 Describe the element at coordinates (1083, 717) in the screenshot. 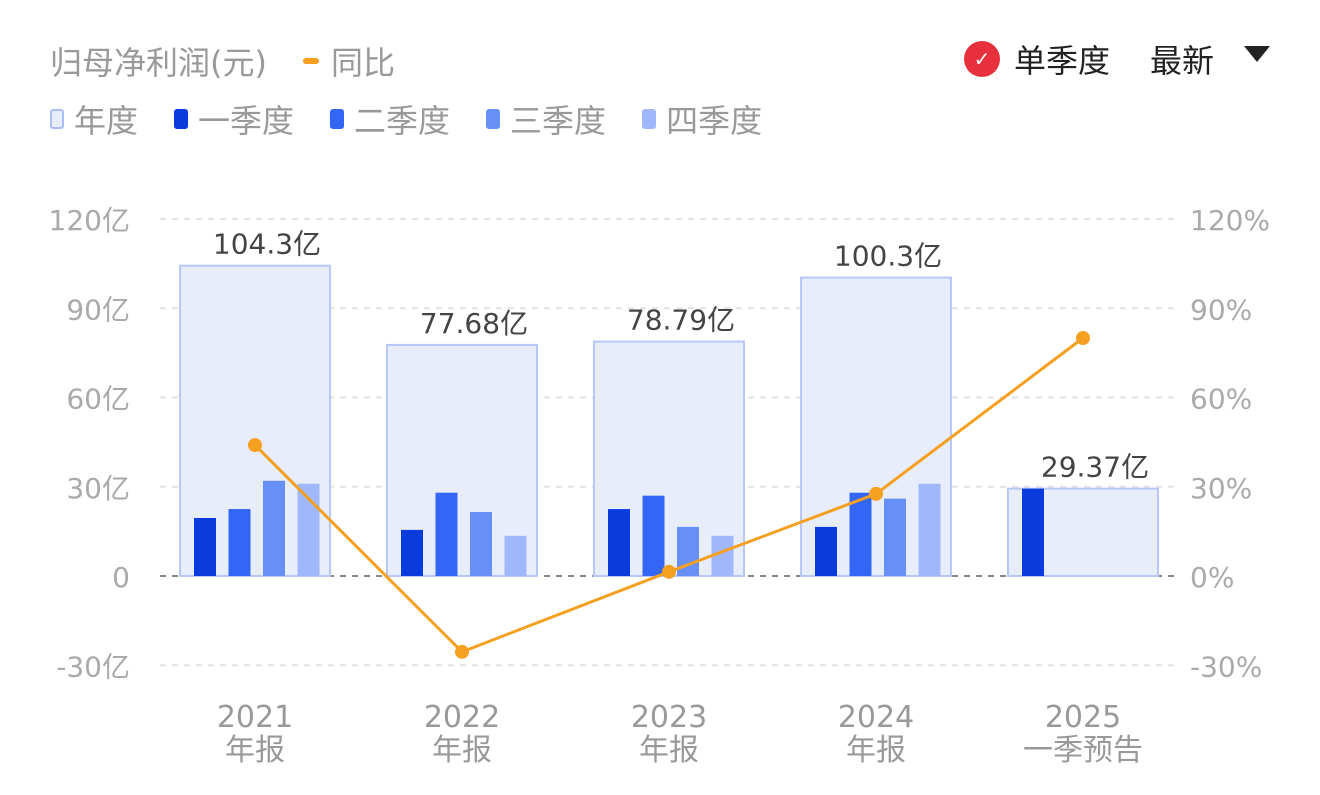

I see `x-tick-year: 2025` at that location.